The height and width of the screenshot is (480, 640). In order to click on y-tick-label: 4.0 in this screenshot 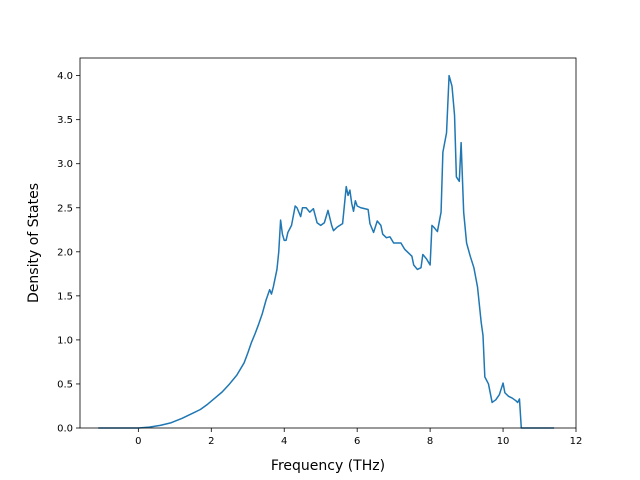, I will do `click(65, 76)`.